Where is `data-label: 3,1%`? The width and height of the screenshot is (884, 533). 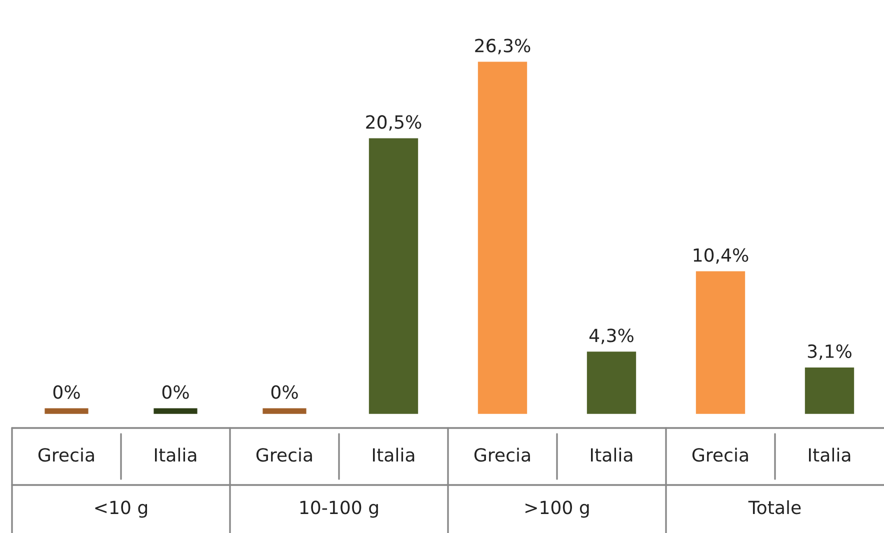
data-label: 3,1% is located at coordinates (830, 352).